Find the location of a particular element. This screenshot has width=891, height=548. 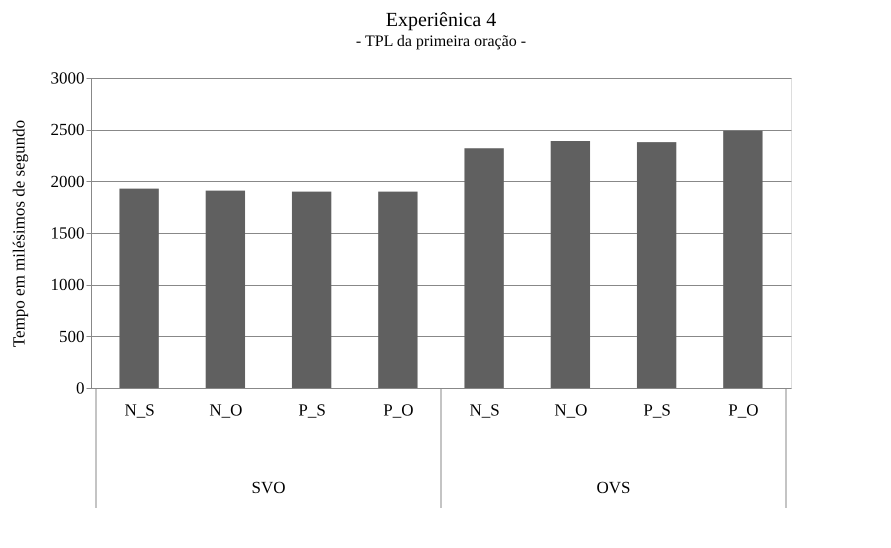

chart-subtitle: - TPL da primeira oração - is located at coordinates (441, 41).